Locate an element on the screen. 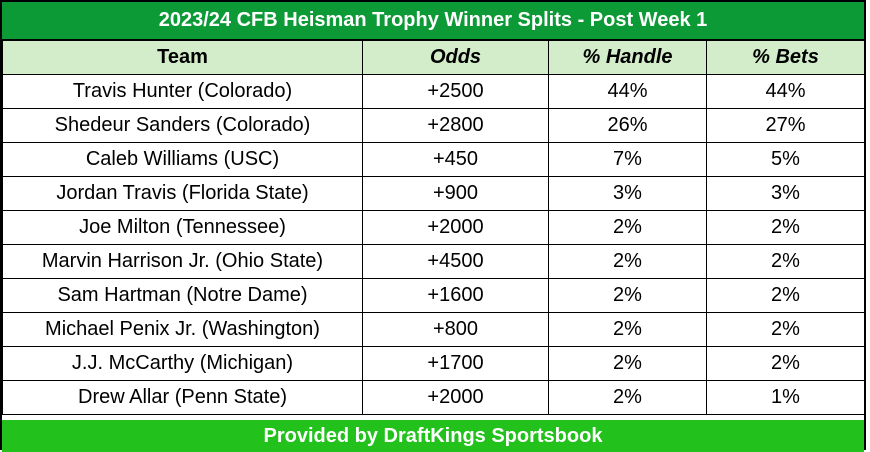 This screenshot has height=452, width=870. column-header-team: Team is located at coordinates (182, 57).